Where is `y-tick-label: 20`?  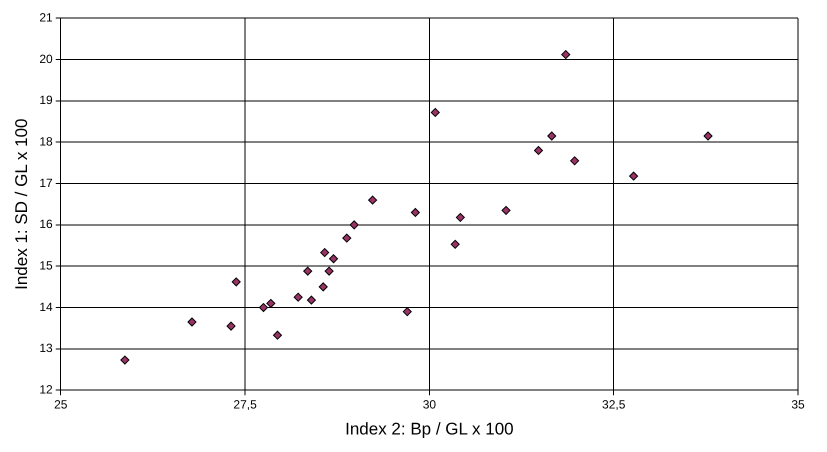 y-tick-label: 20 is located at coordinates (46, 59).